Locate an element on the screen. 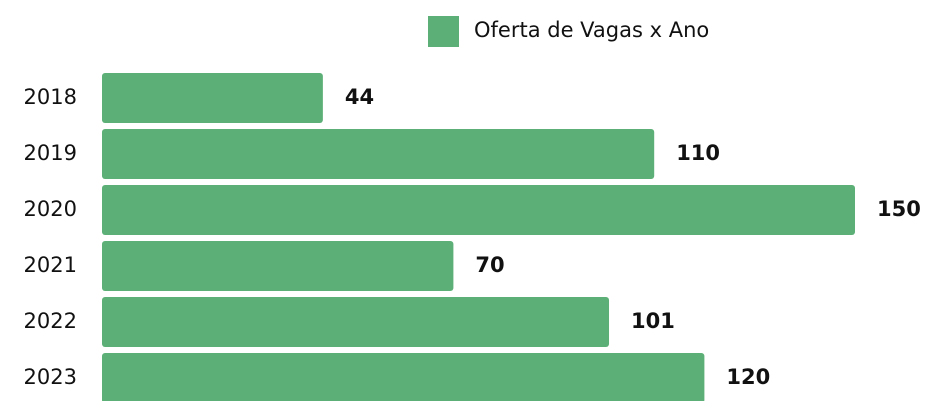 This screenshot has height=401, width=925. value-label: 44 is located at coordinates (359, 97).